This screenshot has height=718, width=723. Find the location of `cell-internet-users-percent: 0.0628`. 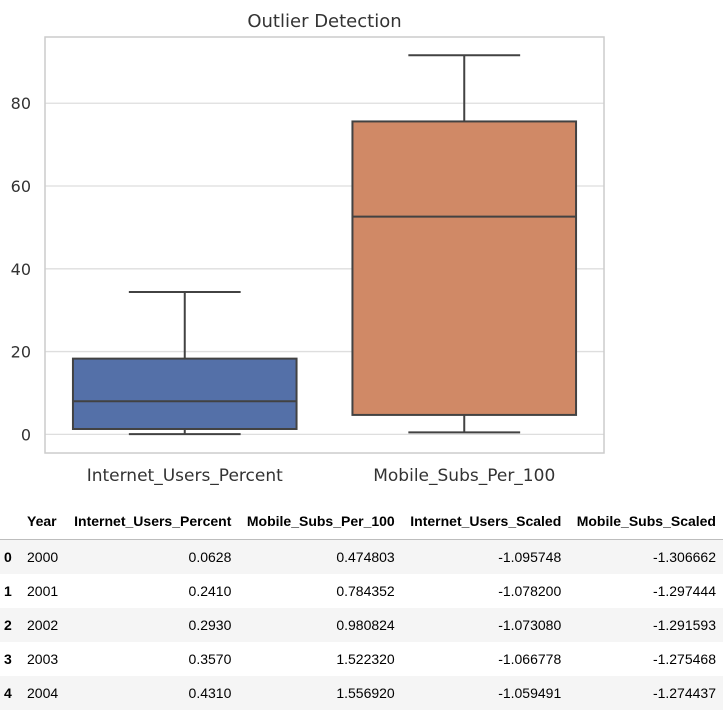

cell-internet-users-percent: 0.0628 is located at coordinates (210, 557).